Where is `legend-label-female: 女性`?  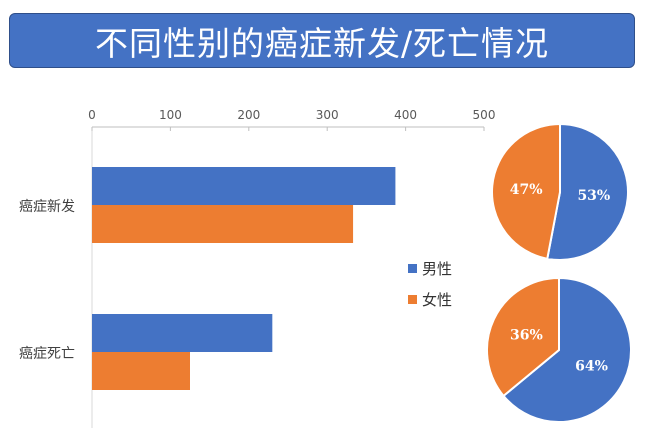 legend-label-female: 女性 is located at coordinates (437, 299).